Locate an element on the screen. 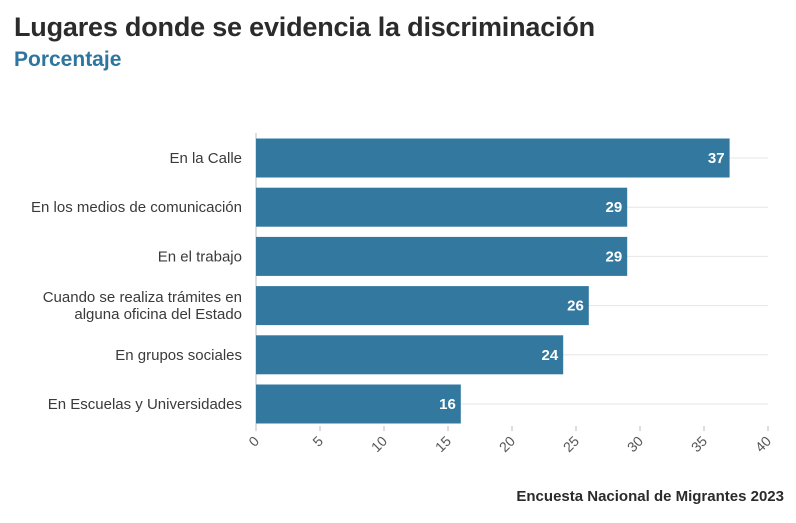 Image resolution: width=796 pixels, height=523 pixels. bar-value-label: 16 is located at coordinates (447, 404).